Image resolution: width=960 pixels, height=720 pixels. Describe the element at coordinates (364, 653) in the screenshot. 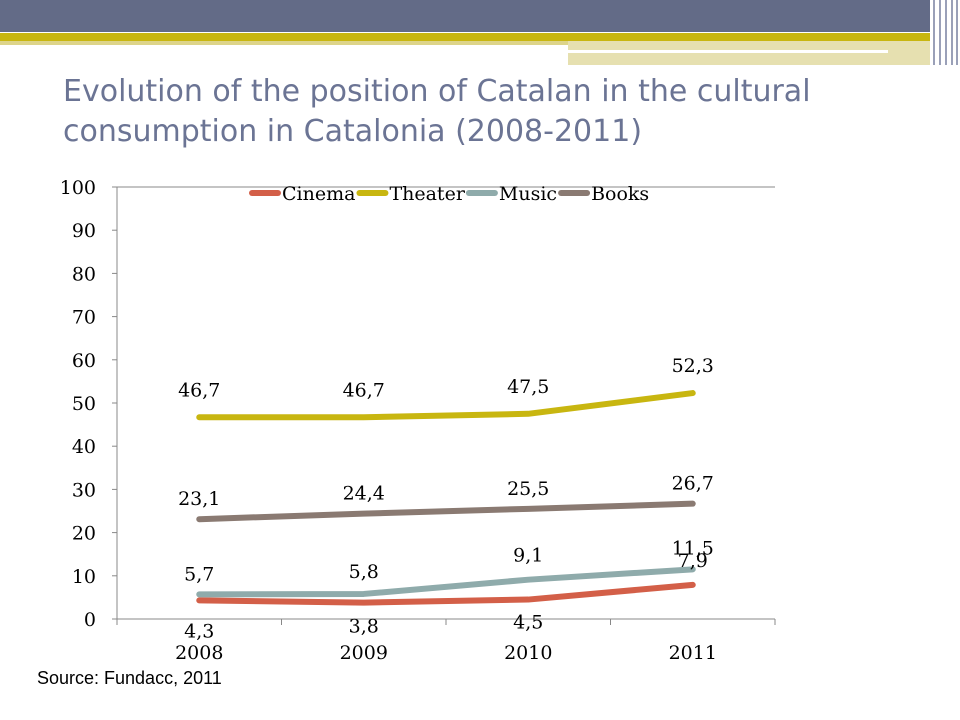

I see `x-tick-label: 2009` at that location.